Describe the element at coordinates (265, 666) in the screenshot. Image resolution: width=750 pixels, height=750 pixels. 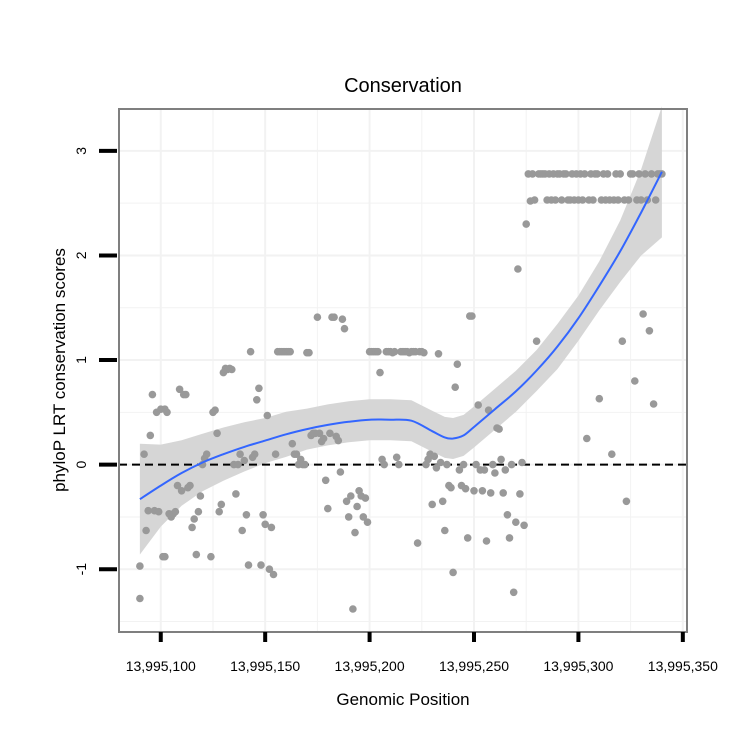
I see `x-tick-label: 13,995,150` at that location.